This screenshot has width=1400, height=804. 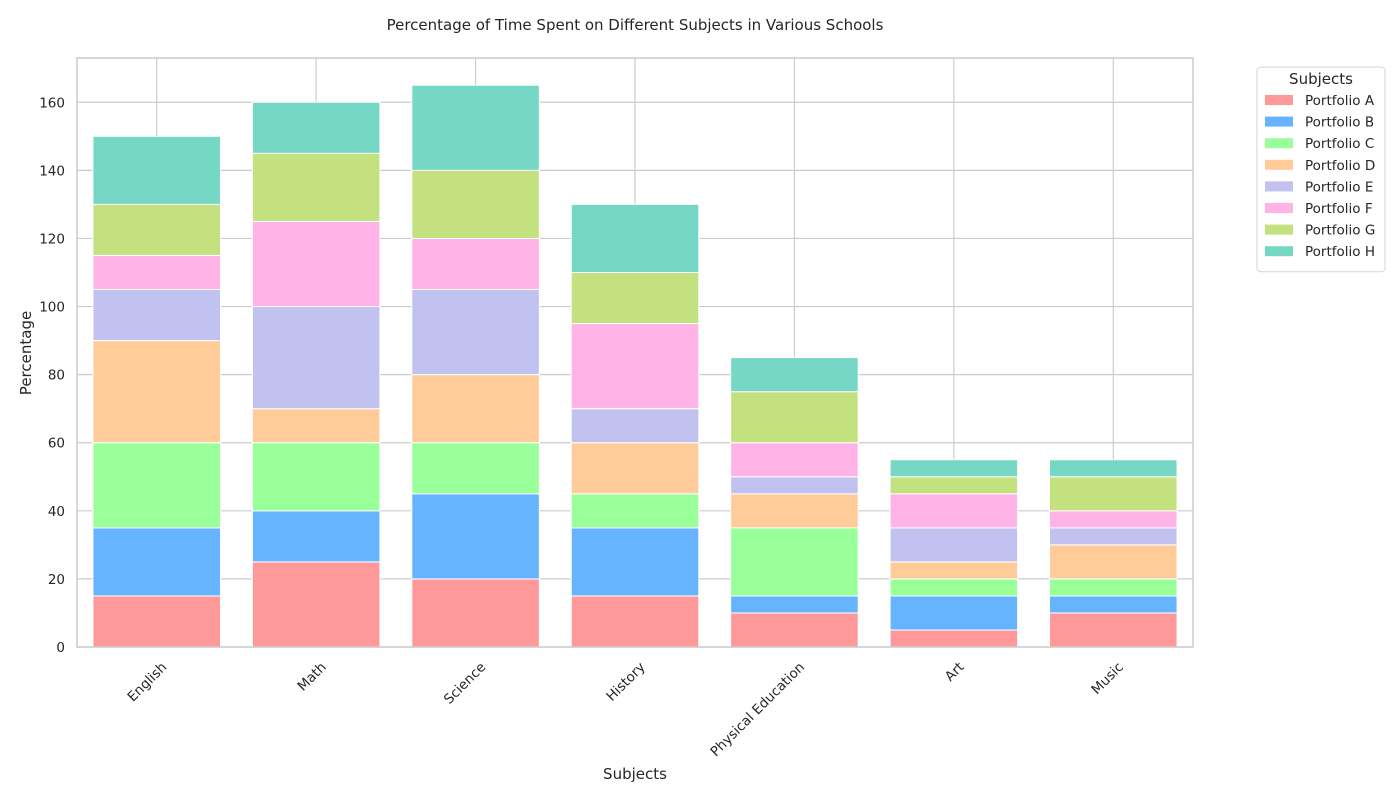 What do you see at coordinates (1107, 678) in the screenshot?
I see `x-tick-label: Music` at bounding box center [1107, 678].